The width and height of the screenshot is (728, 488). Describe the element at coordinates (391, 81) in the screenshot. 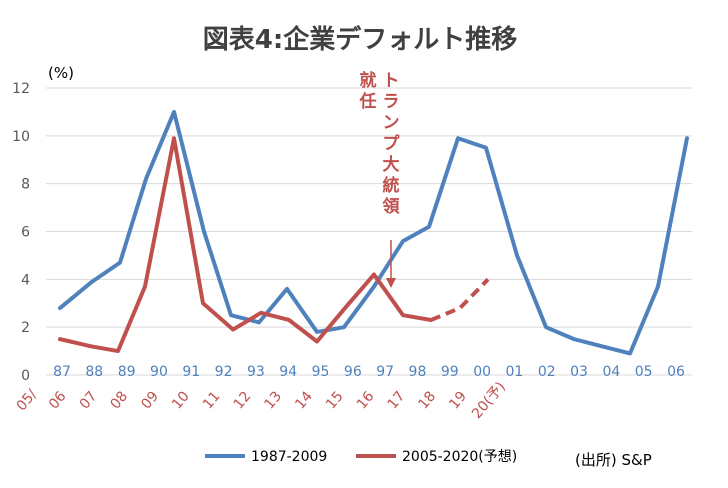

I see `annotation-text-char: ト` at that location.